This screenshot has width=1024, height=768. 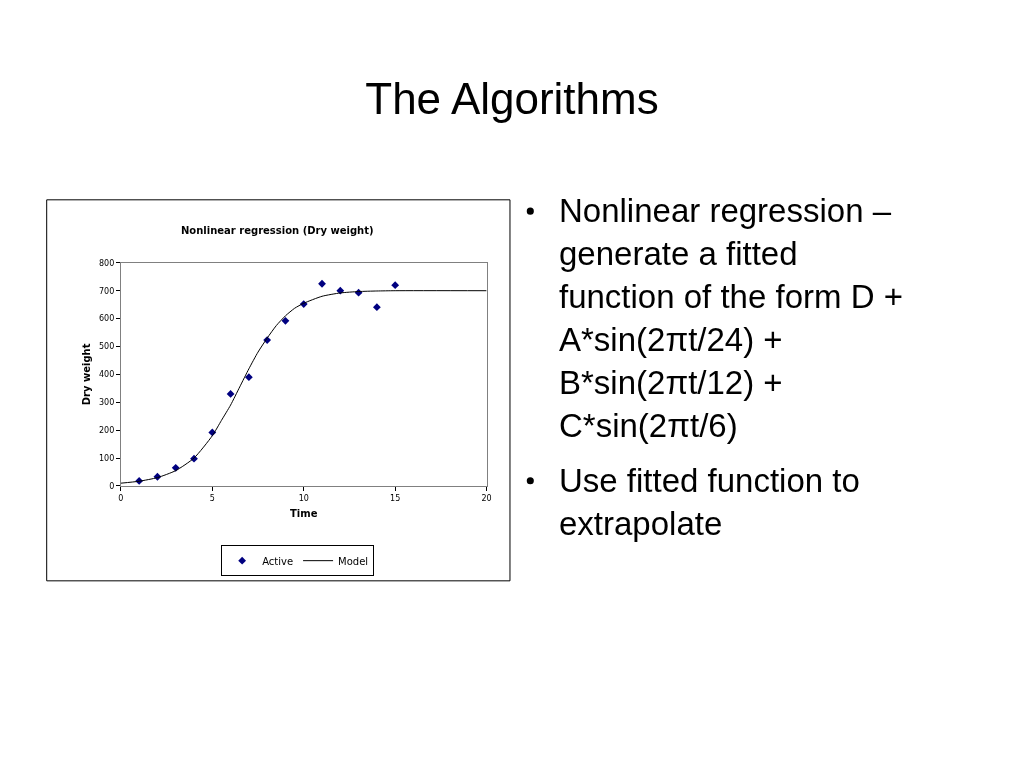 What do you see at coordinates (106, 403) in the screenshot?
I see `y-tick-label: 300` at bounding box center [106, 403].